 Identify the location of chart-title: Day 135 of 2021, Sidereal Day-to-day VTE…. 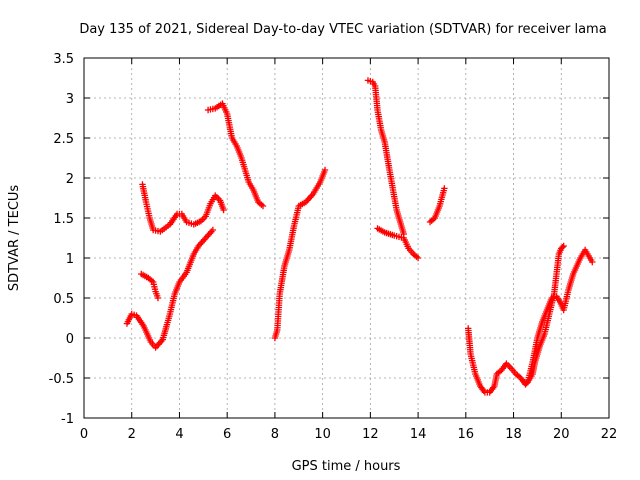
(342, 29).